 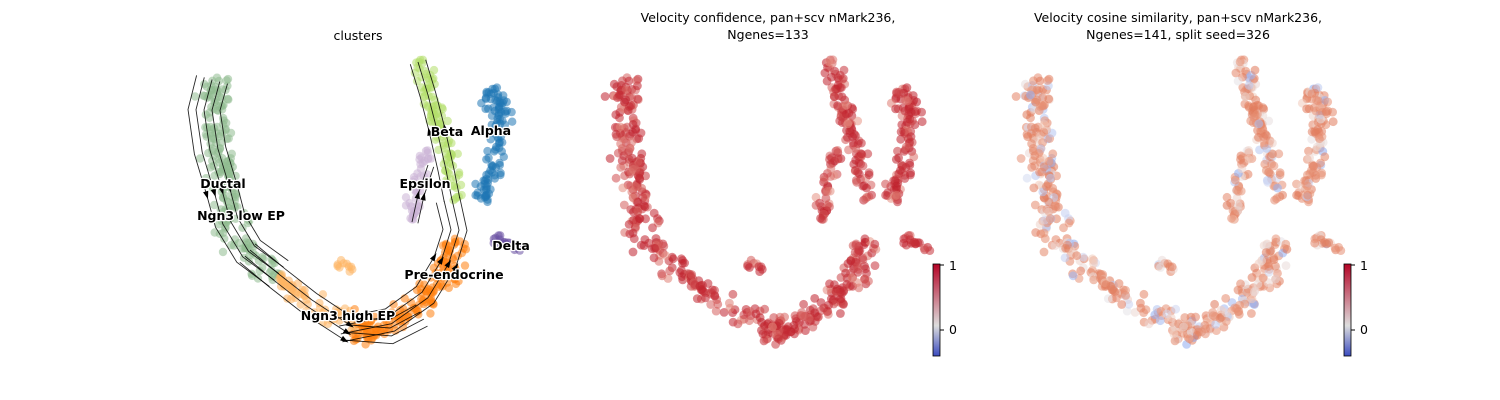 I want to click on panel-confidence-subtitle: Ngenes=133, so click(x=767, y=34).